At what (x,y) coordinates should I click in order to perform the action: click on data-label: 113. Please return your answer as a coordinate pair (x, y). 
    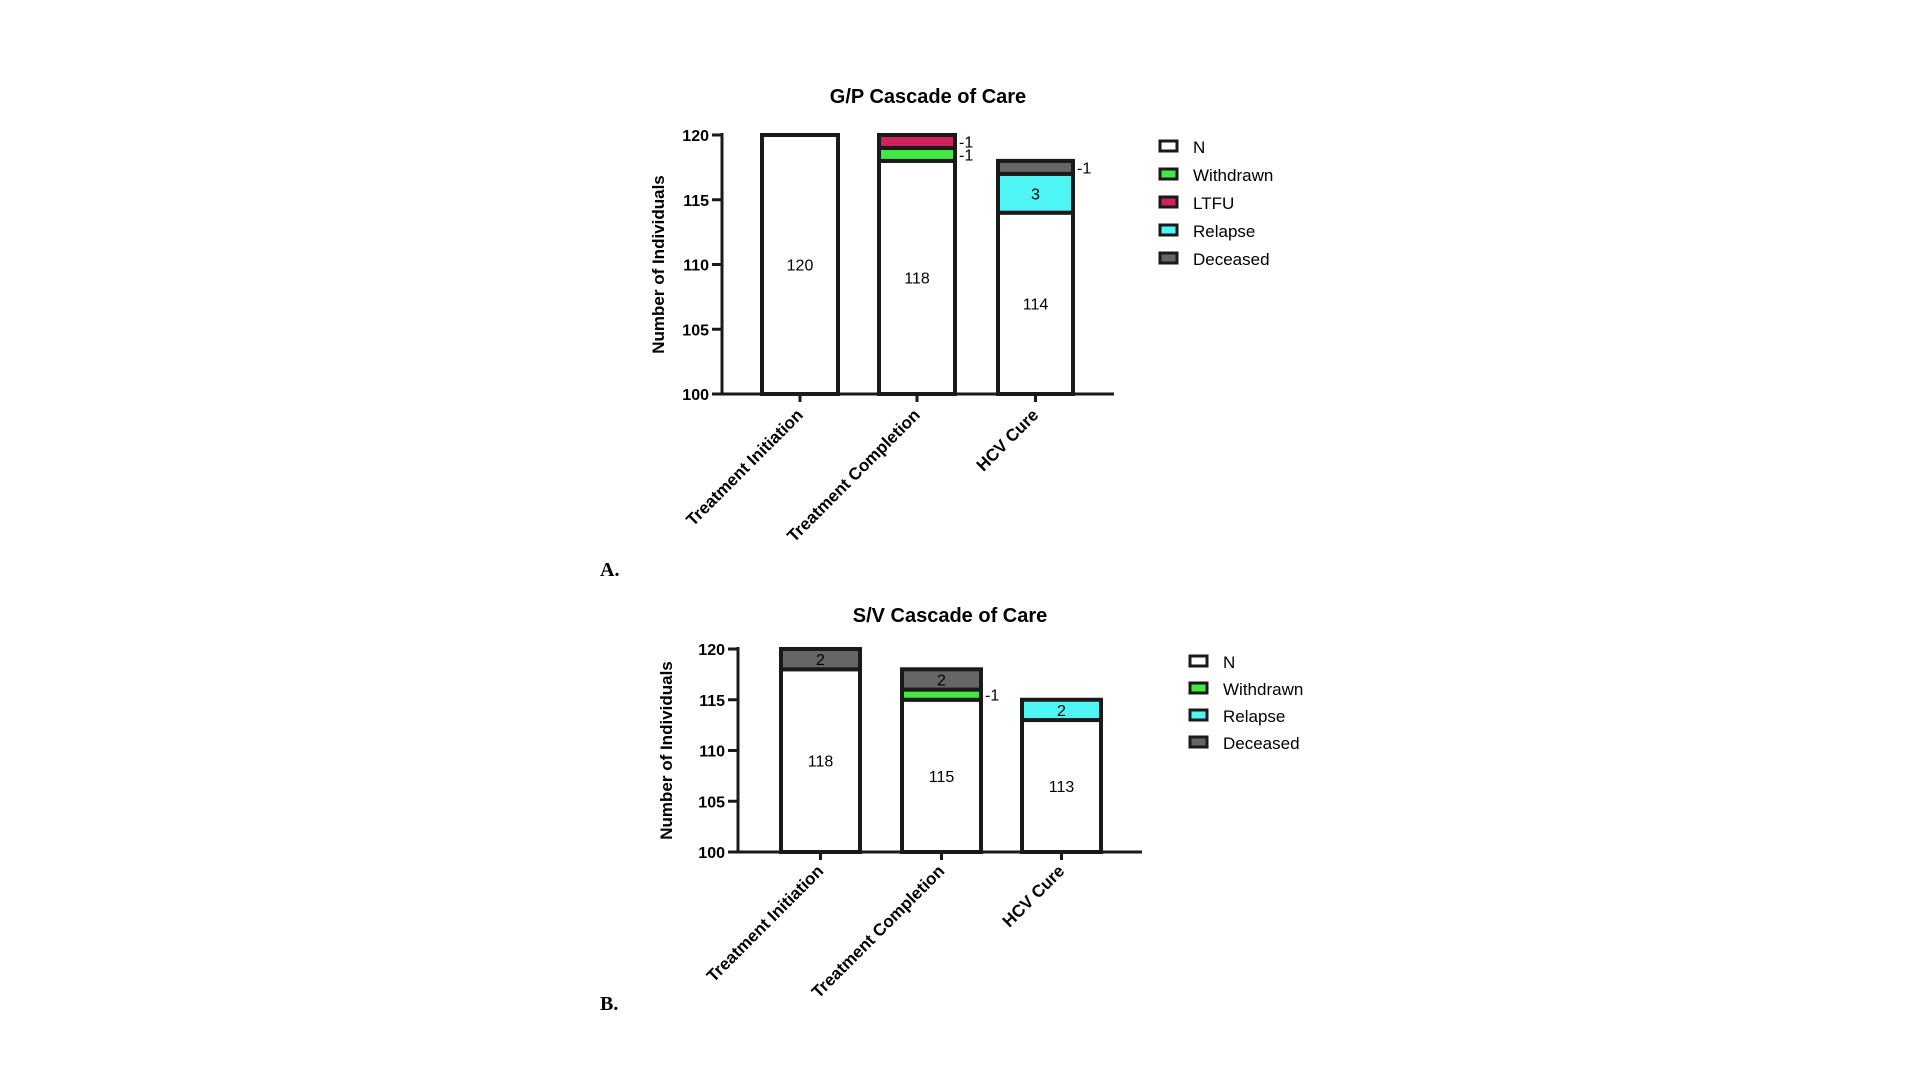
    Looking at the image, I should click on (1062, 787).